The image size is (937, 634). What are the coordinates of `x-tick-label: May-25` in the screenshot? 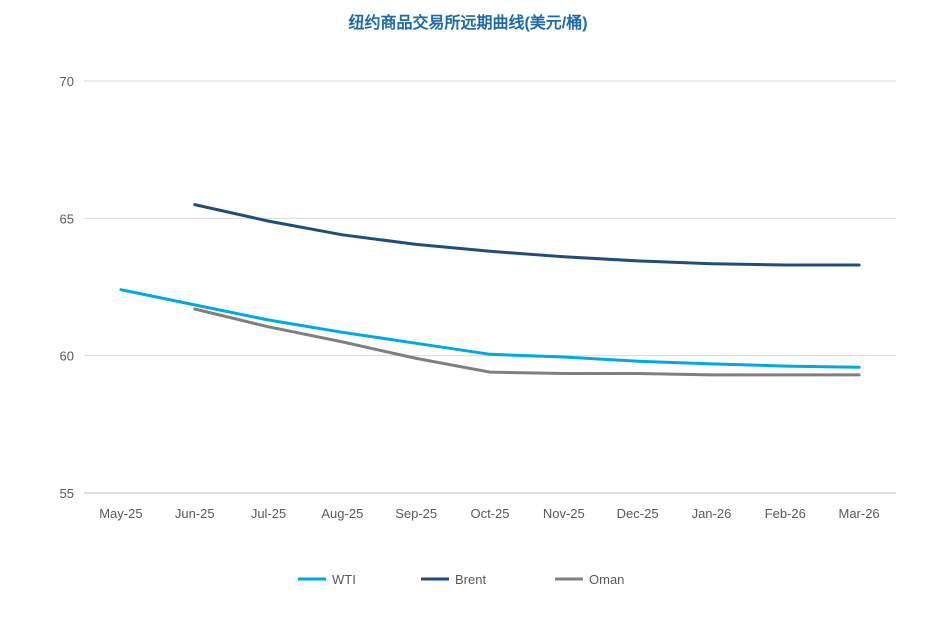 It's located at (120, 513).